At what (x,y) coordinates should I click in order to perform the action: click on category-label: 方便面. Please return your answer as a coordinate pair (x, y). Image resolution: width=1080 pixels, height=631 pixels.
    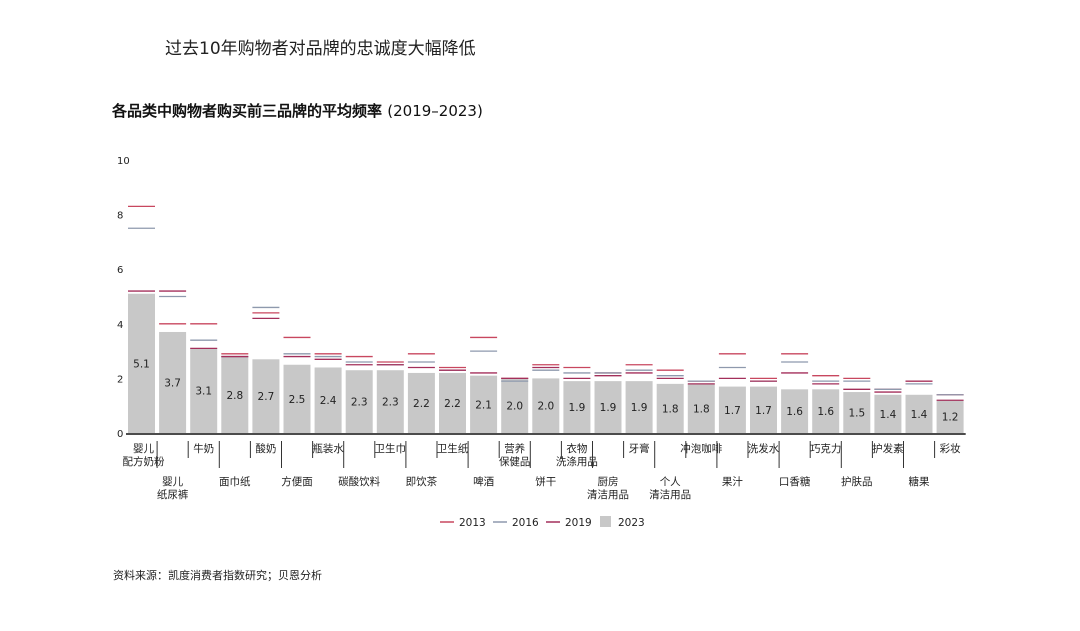
    Looking at the image, I should click on (297, 481).